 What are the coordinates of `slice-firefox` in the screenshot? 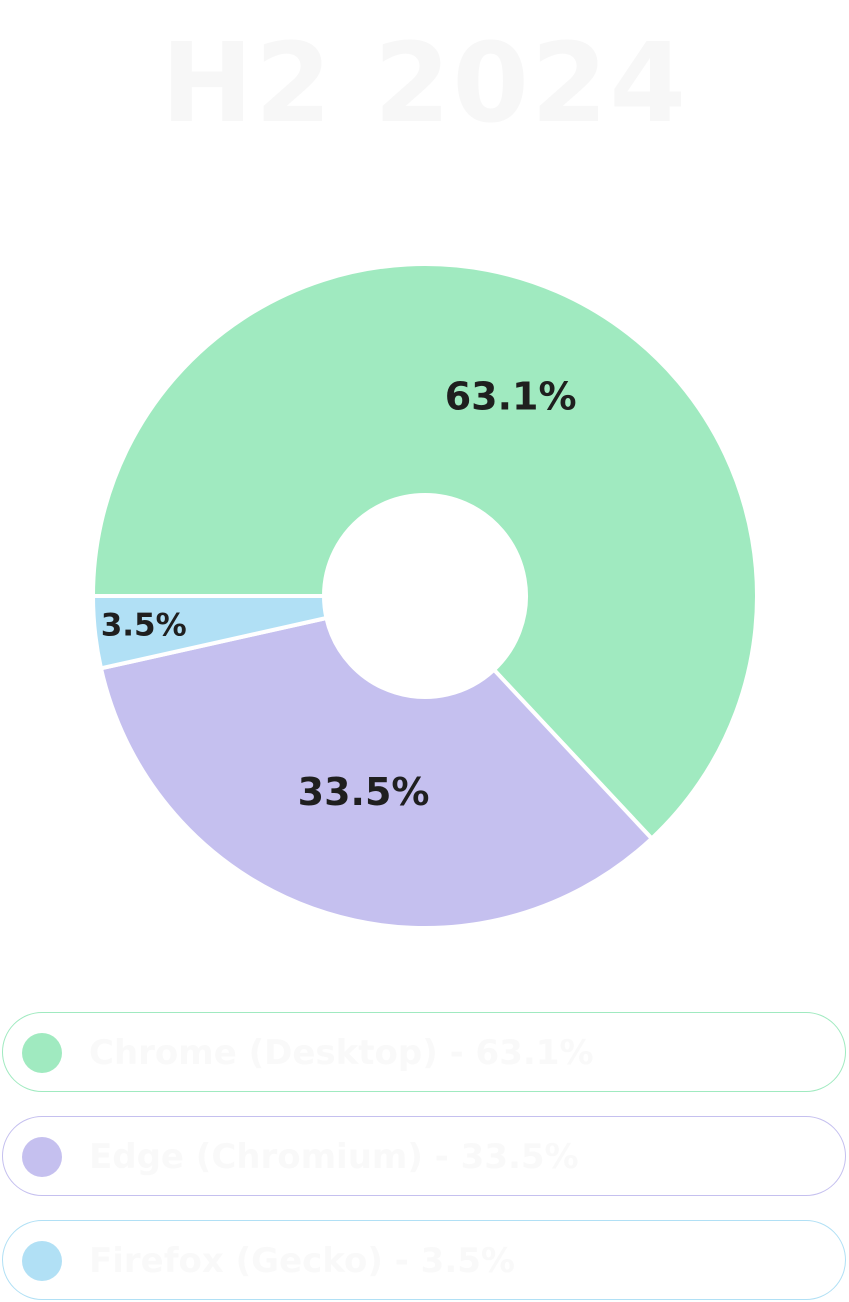 It's located at (210, 632).